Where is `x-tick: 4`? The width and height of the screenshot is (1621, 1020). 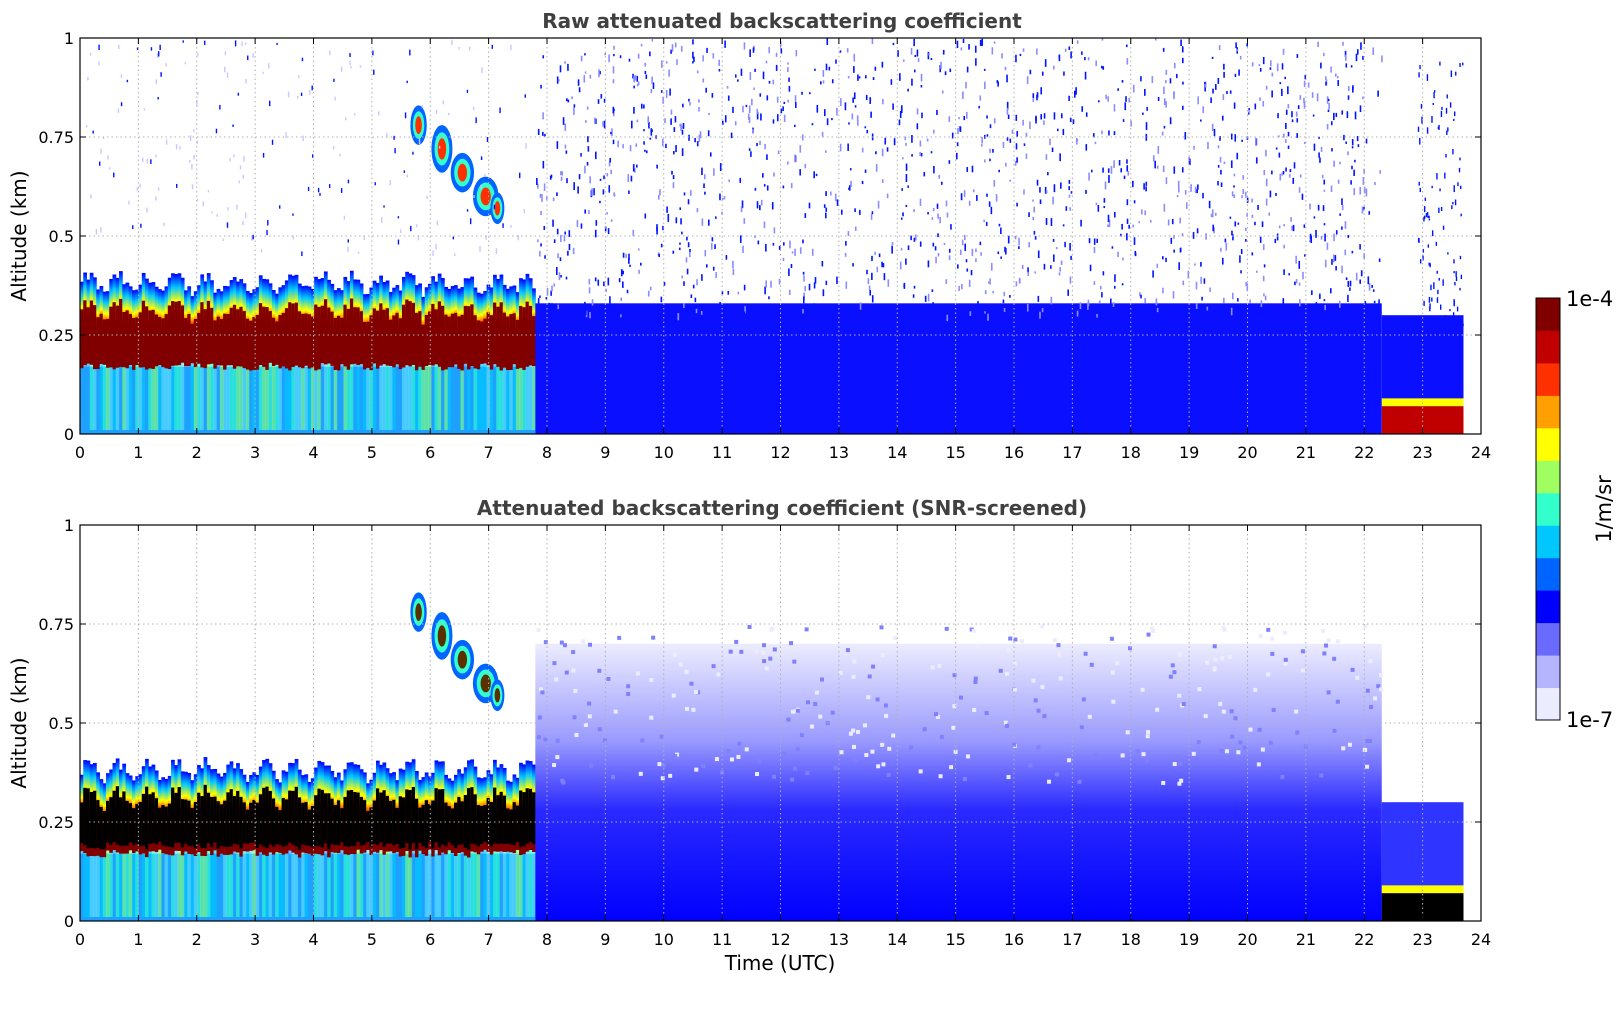
x-tick: 4 is located at coordinates (313, 737).